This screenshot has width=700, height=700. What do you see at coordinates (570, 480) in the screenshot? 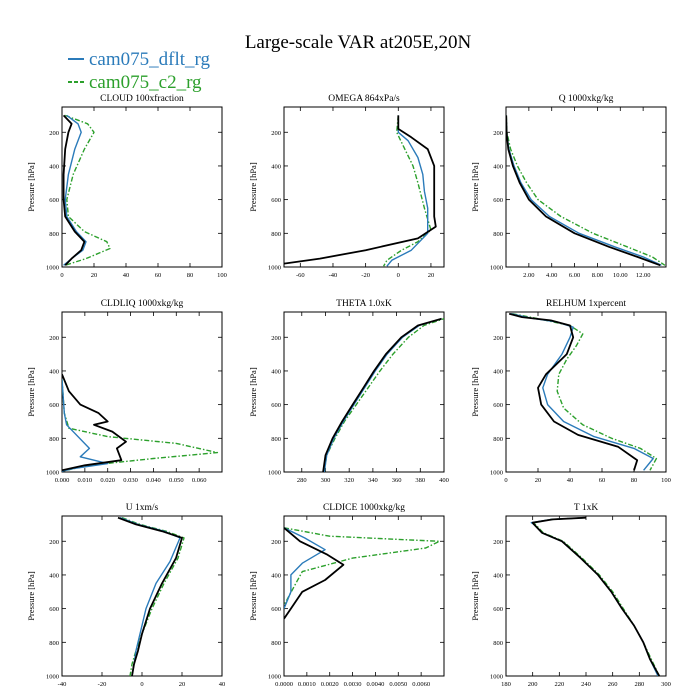
I see `x-tick-label: 40` at bounding box center [570, 480].